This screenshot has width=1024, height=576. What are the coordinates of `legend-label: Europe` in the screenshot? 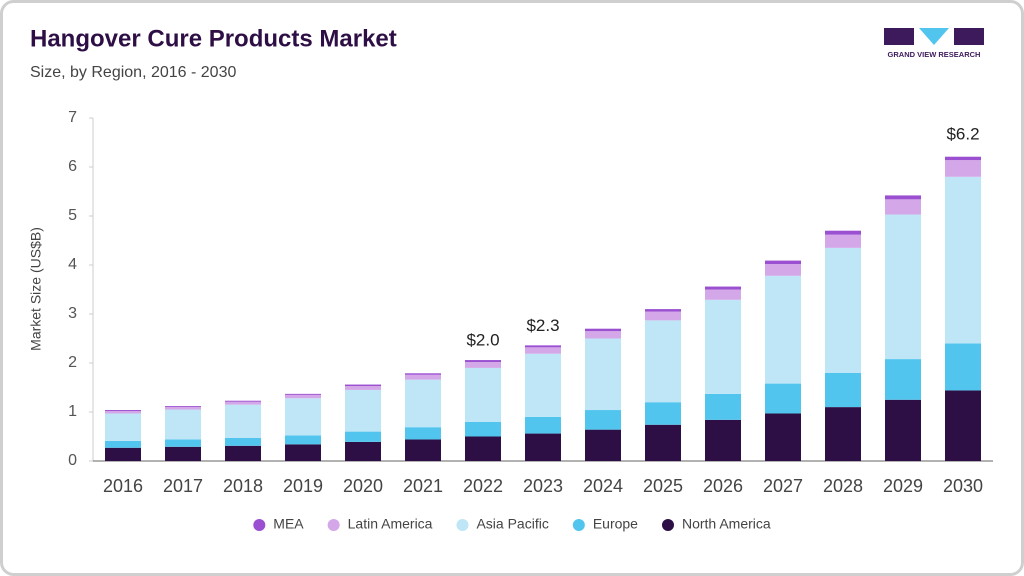 It's located at (615, 524).